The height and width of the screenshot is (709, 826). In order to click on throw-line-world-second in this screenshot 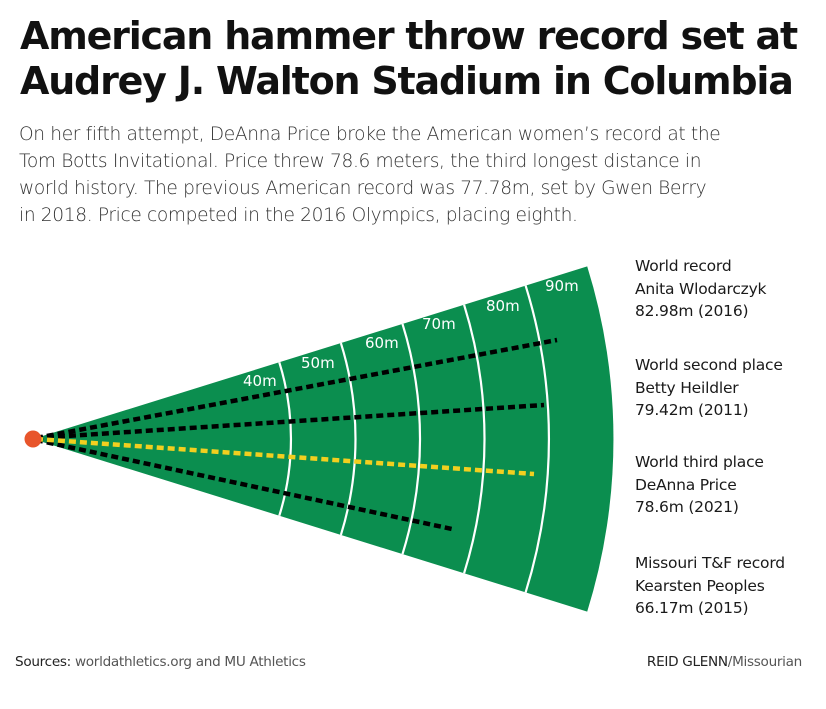, I will do `click(290, 421)`.